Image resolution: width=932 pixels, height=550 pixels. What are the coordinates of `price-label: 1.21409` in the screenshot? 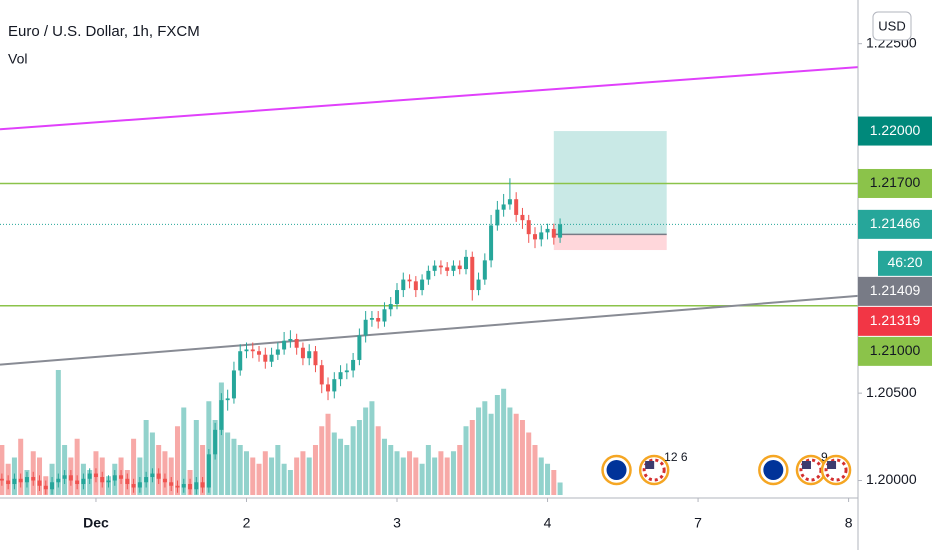 It's located at (895, 290).